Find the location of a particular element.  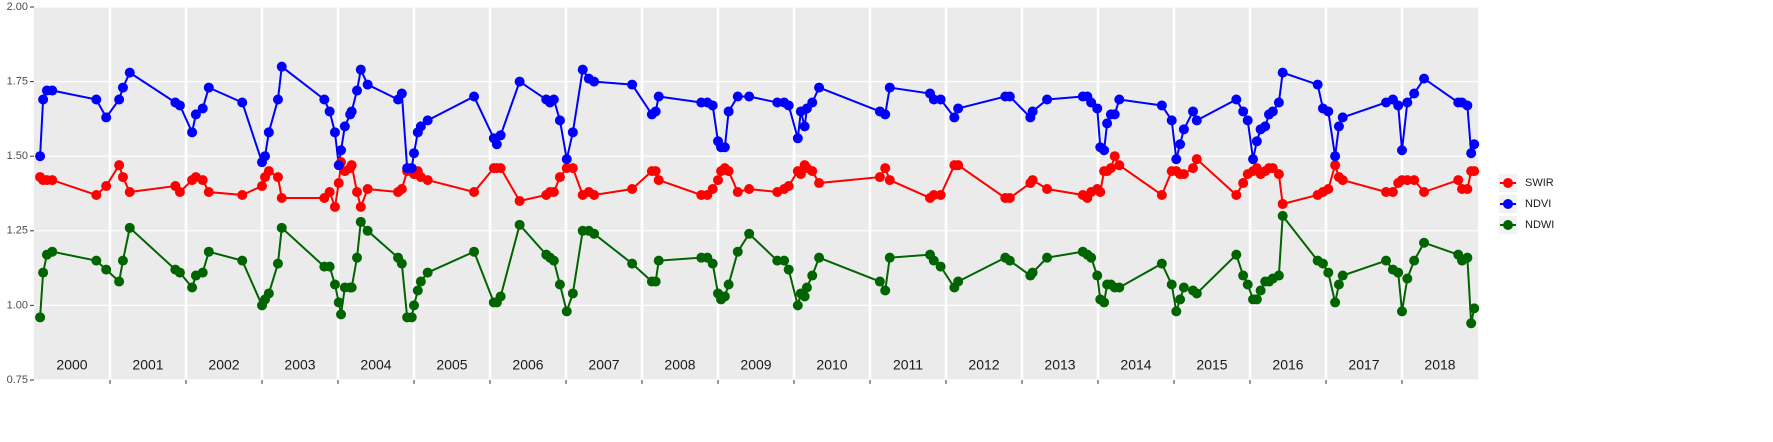

y-tick-label: 1.75 is located at coordinates (17, 82).